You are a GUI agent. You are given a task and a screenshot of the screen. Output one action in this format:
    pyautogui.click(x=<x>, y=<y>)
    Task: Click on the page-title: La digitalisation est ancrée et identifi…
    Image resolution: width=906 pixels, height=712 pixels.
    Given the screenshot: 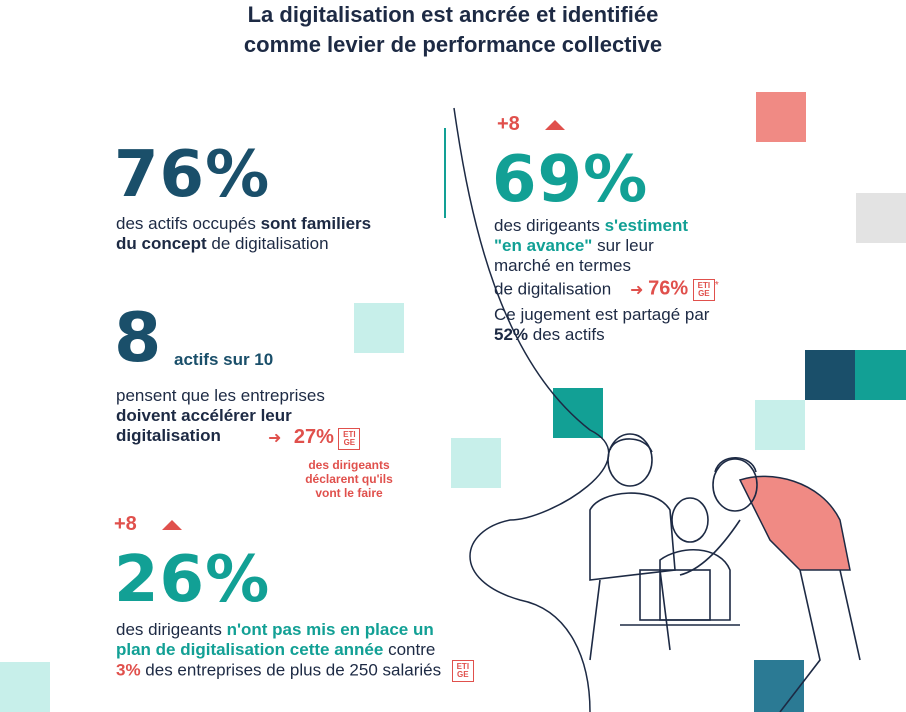 What is the action you would take?
    pyautogui.click(x=453, y=30)
    